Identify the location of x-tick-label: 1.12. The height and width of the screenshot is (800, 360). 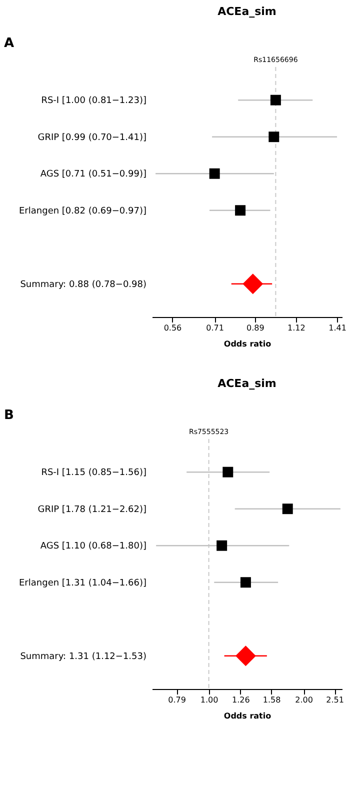
(297, 328).